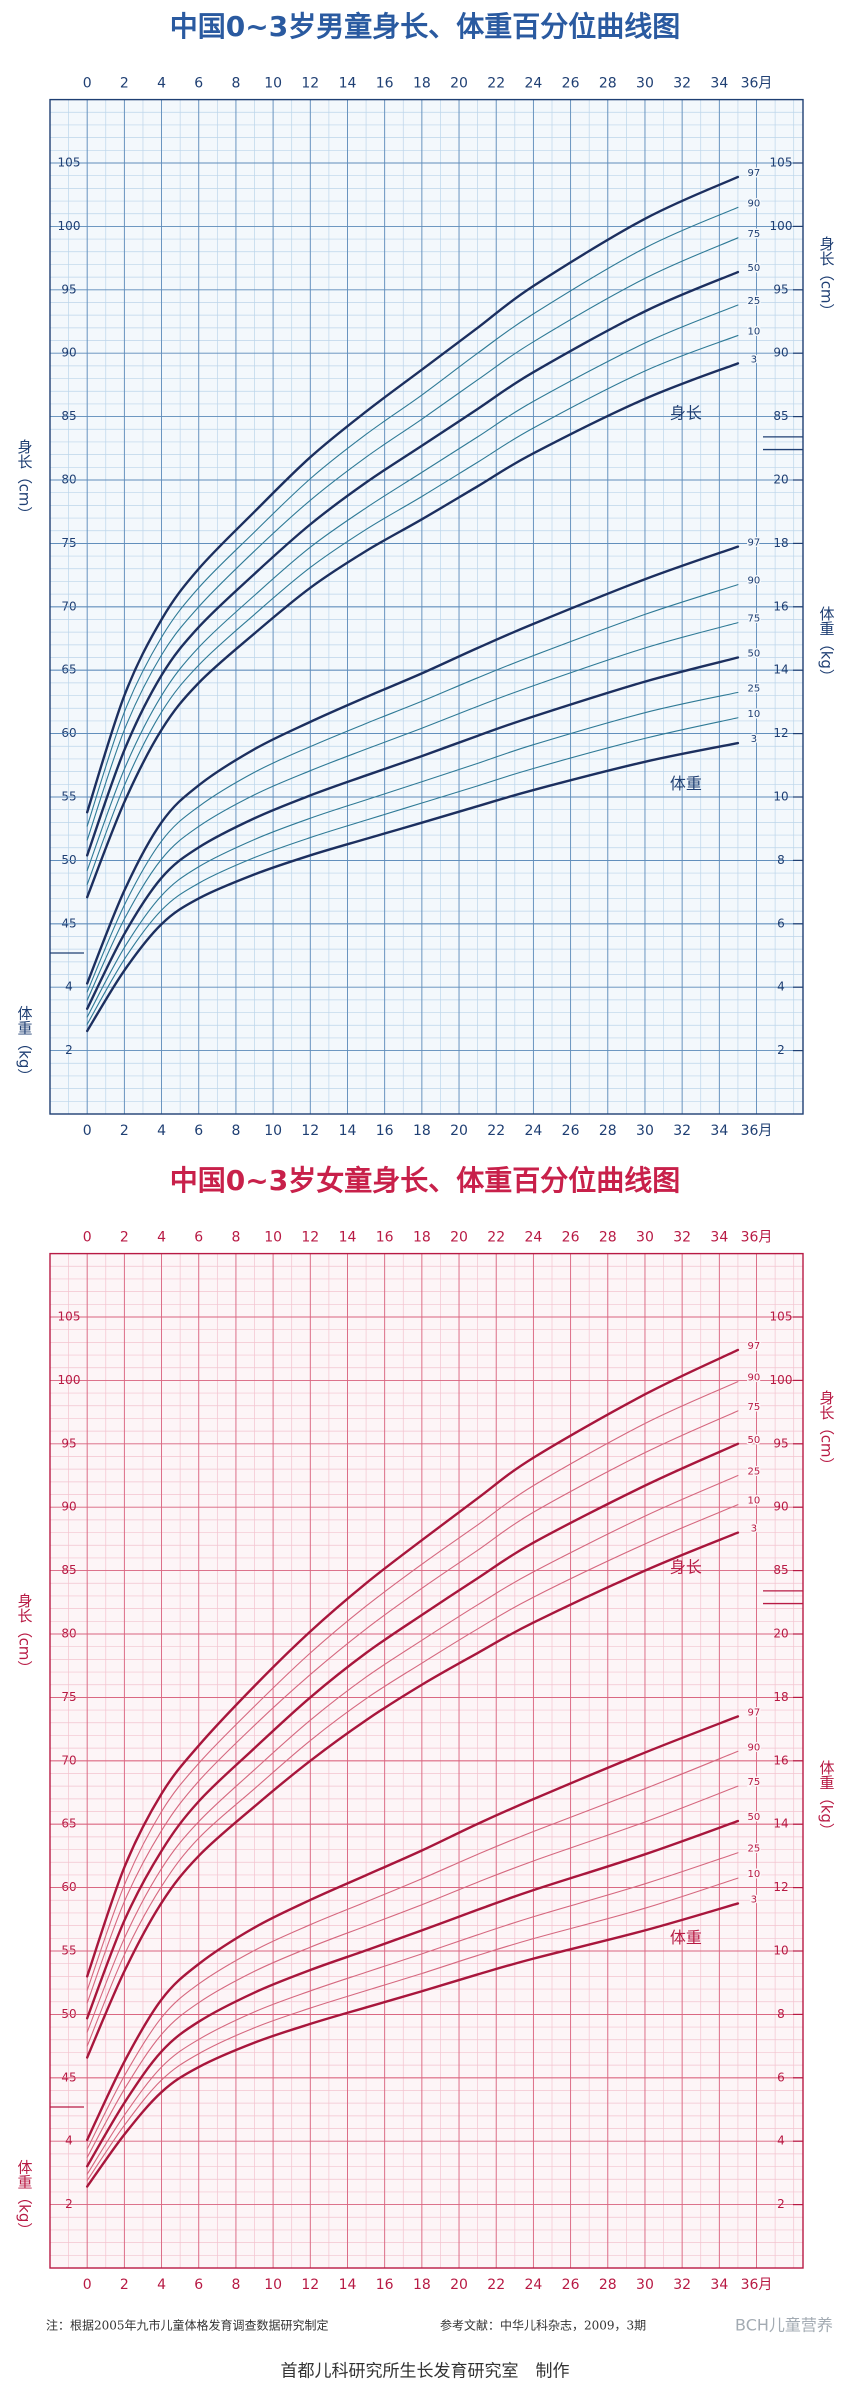 Image resolution: width=850 pixels, height=2395 pixels. I want to click on y-tick-label: 70, so click(68, 606).